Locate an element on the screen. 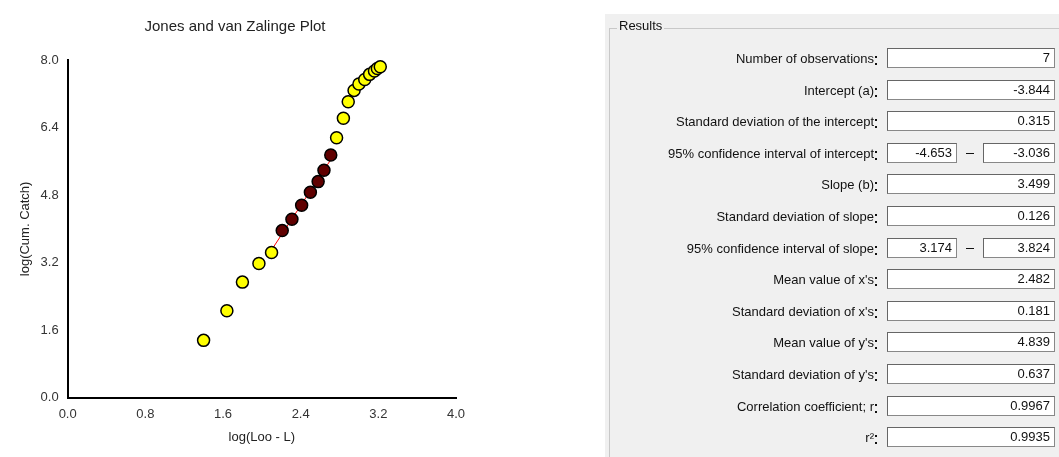  text: 4.839 is located at coordinates (1033, 342).